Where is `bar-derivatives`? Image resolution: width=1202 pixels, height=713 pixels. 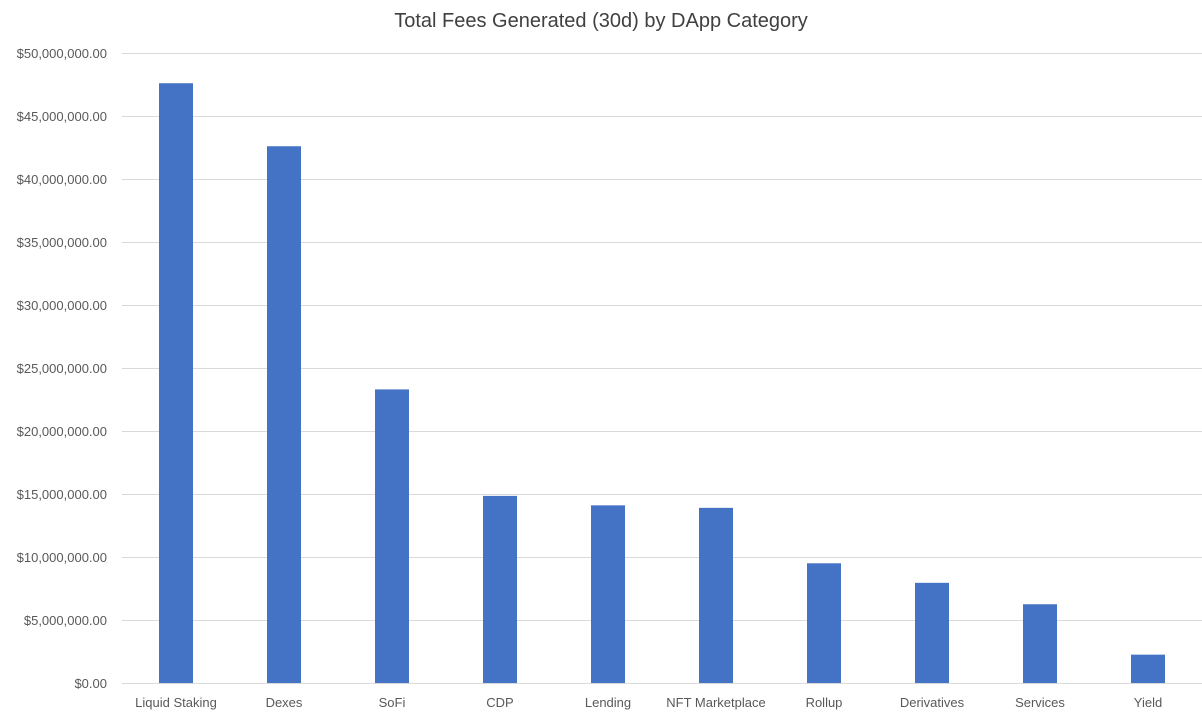 bar-derivatives is located at coordinates (932, 632).